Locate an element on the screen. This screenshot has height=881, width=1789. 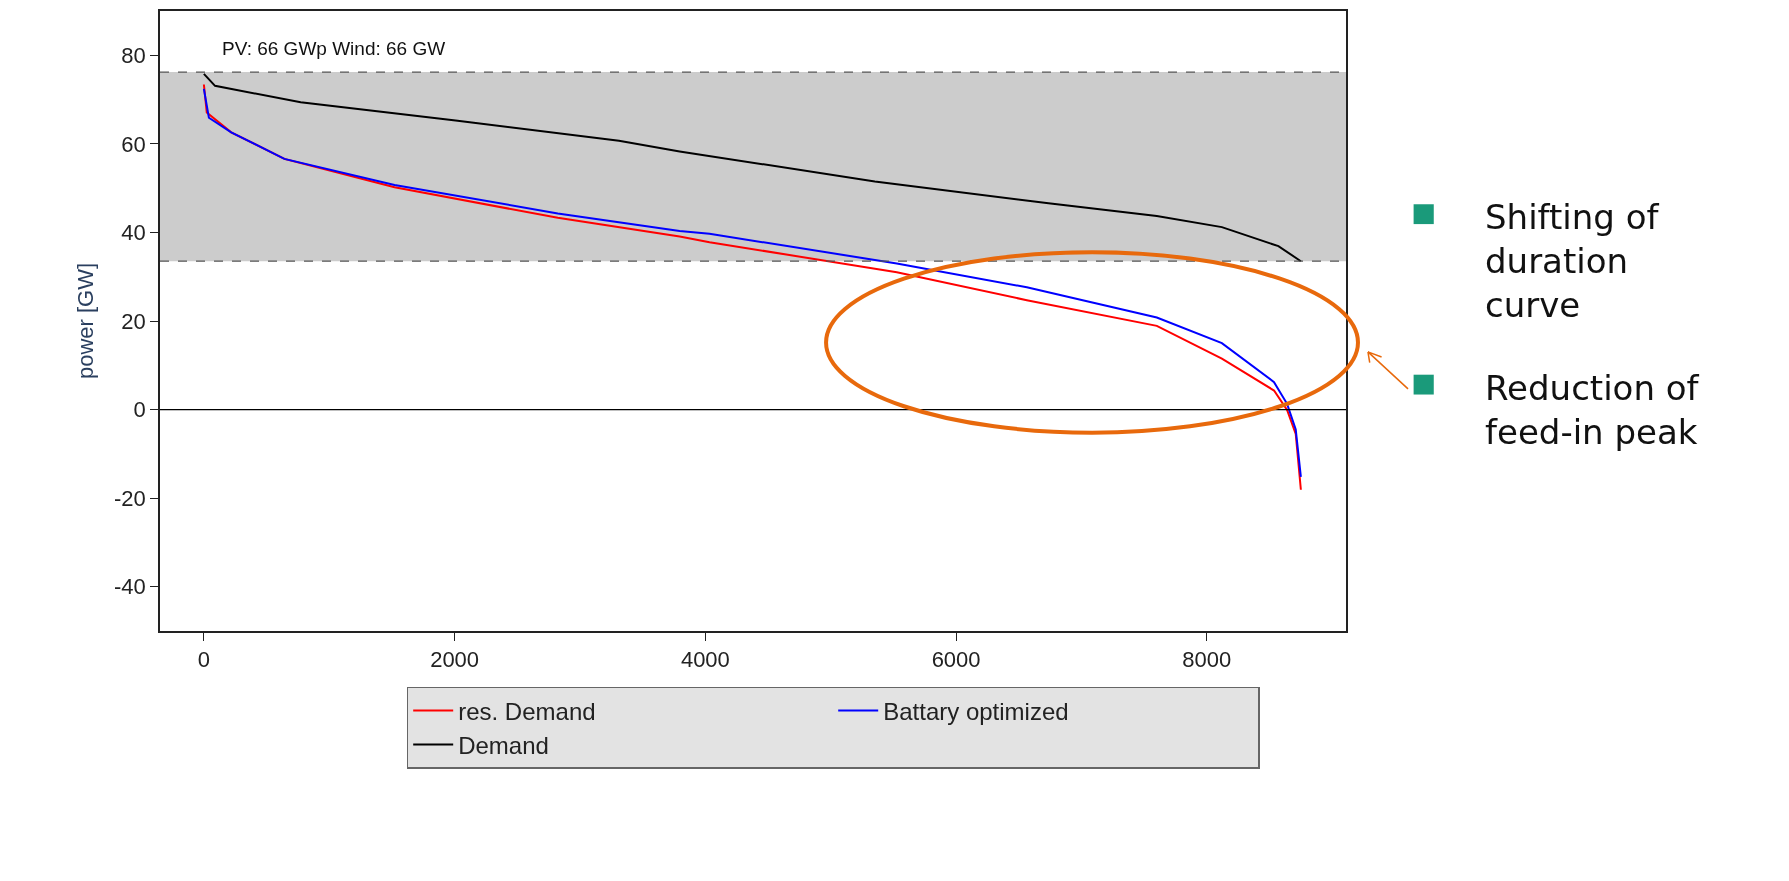
legend-label: res. Demand is located at coordinates (527, 711).